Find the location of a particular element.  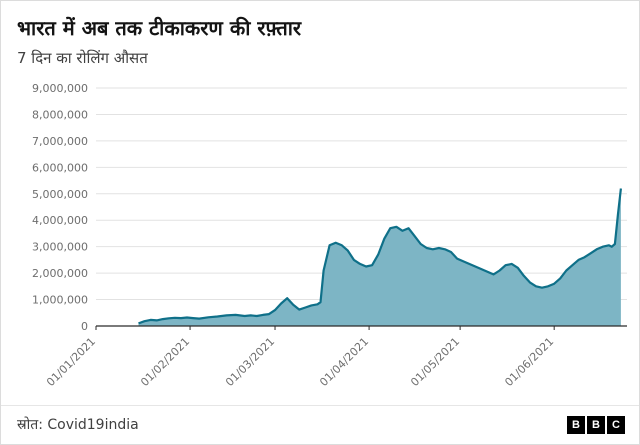

x-tick-label: 01/06/2021 is located at coordinates (529, 360).